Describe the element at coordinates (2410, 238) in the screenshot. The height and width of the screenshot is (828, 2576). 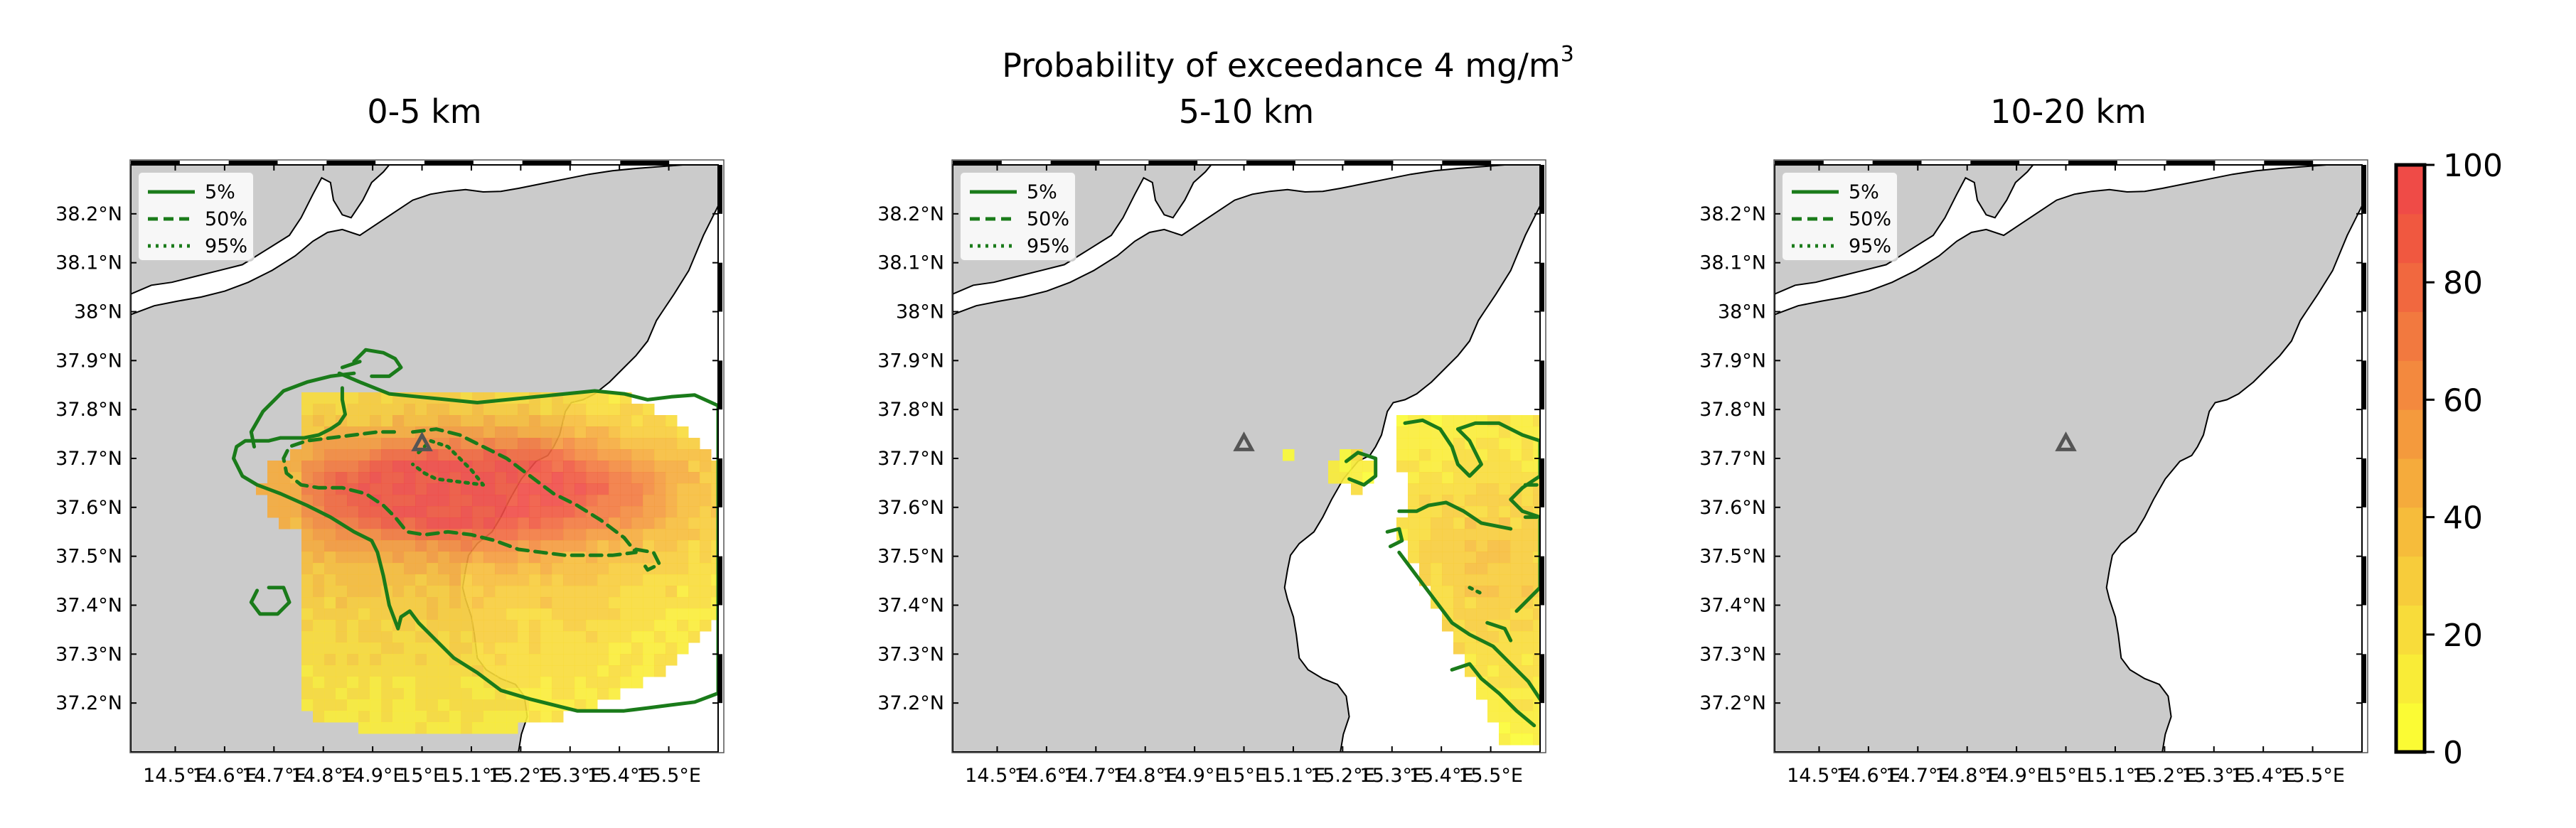
I see `colorbar-segment` at that location.